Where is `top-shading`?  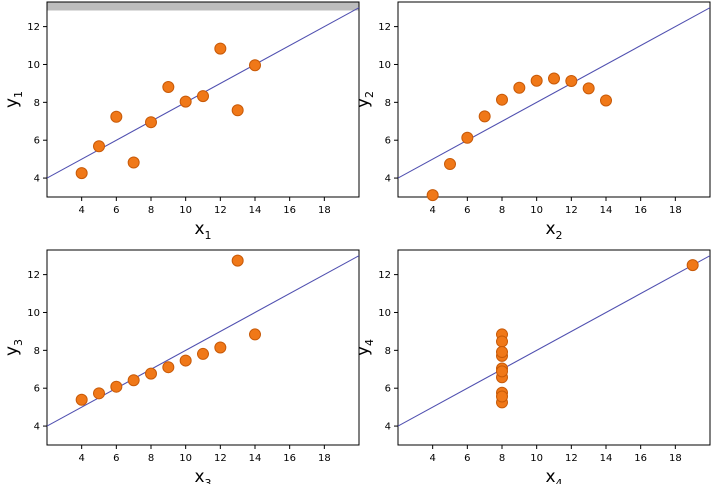
top-shading is located at coordinates (203, 6).